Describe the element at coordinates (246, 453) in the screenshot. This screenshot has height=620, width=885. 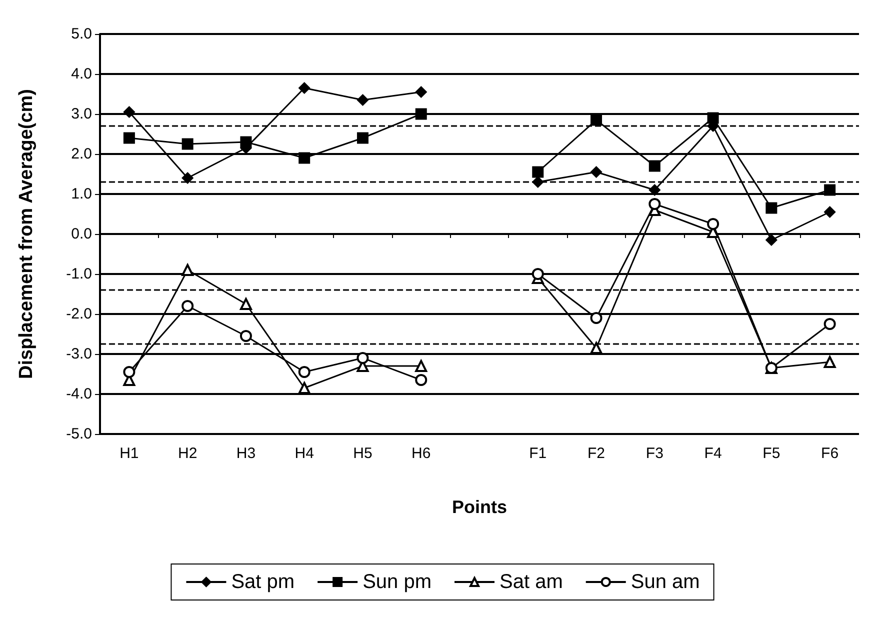
I see `x-tick-label: H3` at that location.